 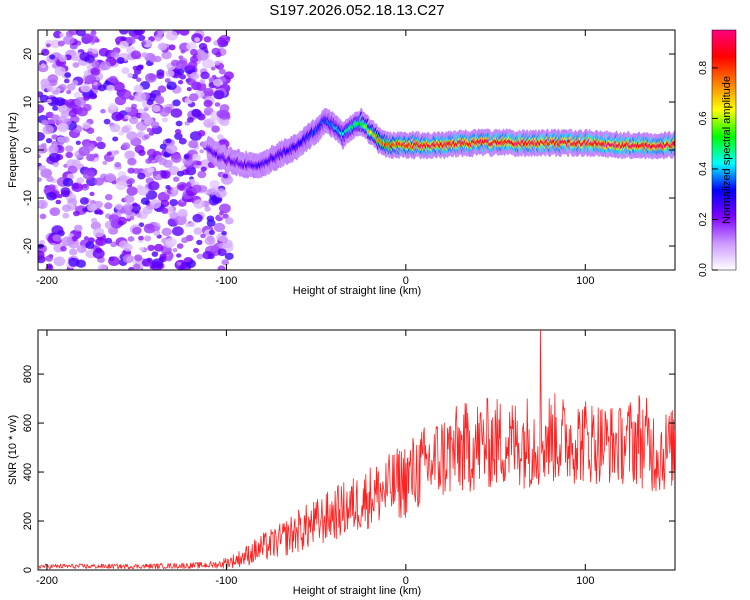 What do you see at coordinates (28, 472) in the screenshot?
I see `y-tick-label: 400` at bounding box center [28, 472].